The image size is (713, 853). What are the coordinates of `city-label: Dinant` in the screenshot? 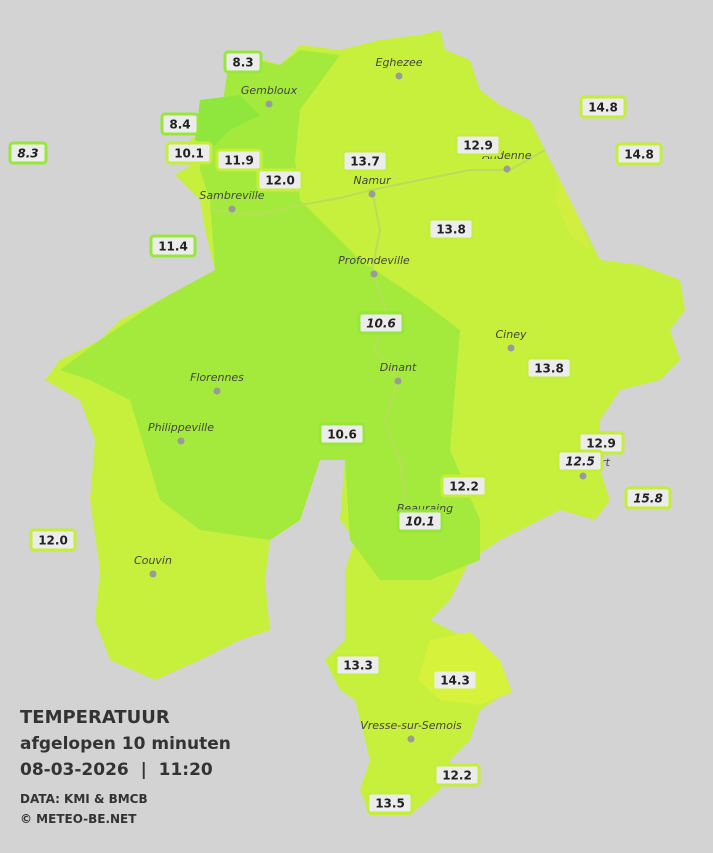 It's located at (398, 367).